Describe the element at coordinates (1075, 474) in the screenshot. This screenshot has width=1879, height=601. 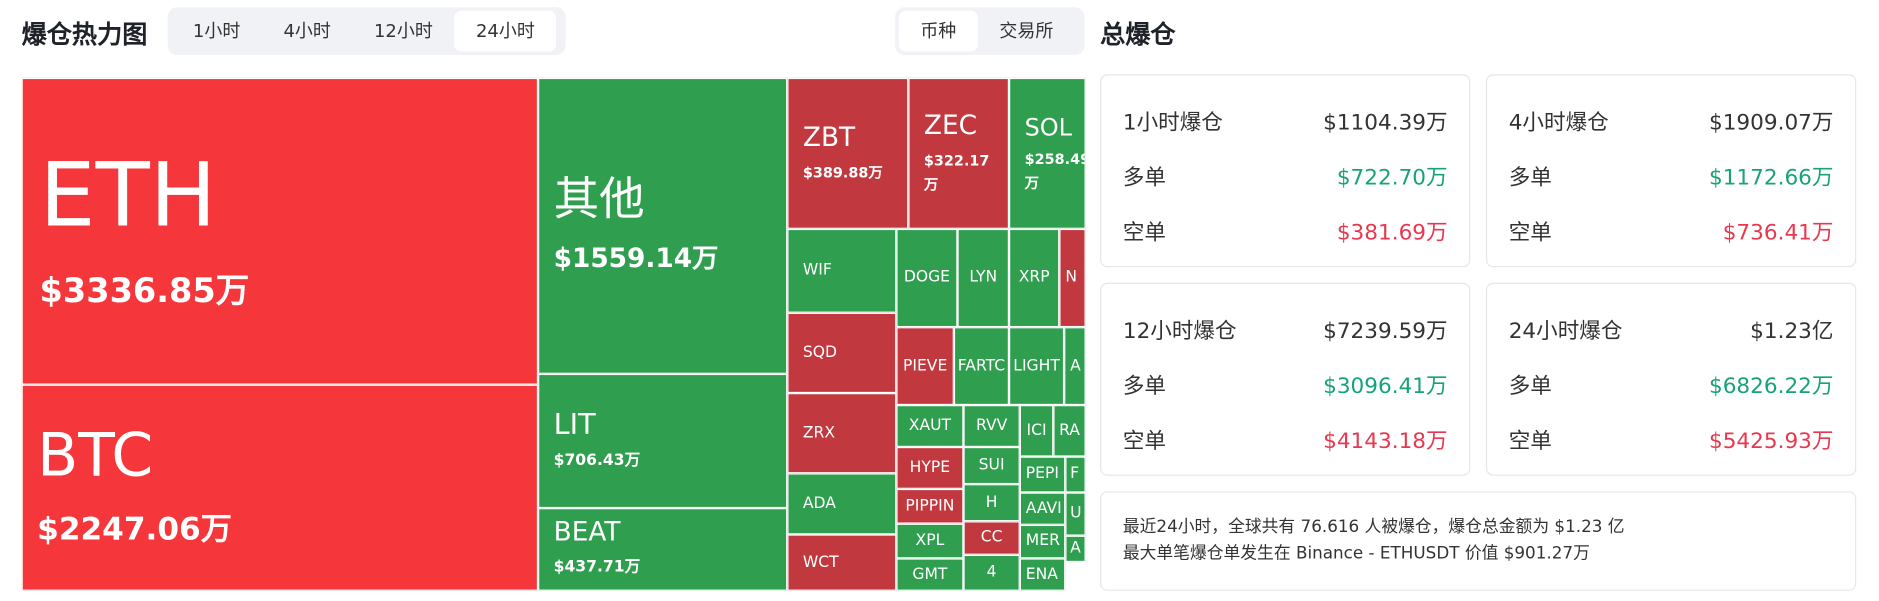
I see `tile: F` at that location.